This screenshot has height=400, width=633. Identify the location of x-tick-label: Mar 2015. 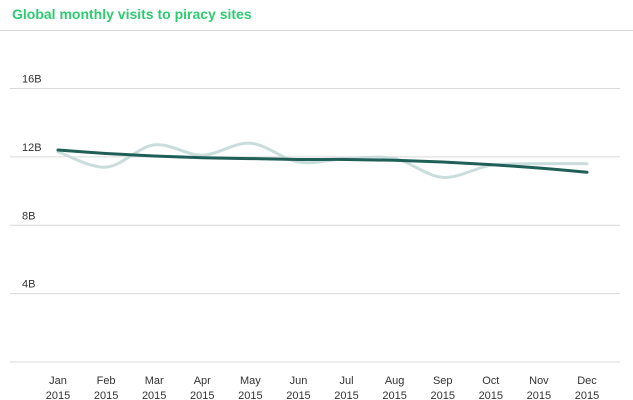
(154, 387).